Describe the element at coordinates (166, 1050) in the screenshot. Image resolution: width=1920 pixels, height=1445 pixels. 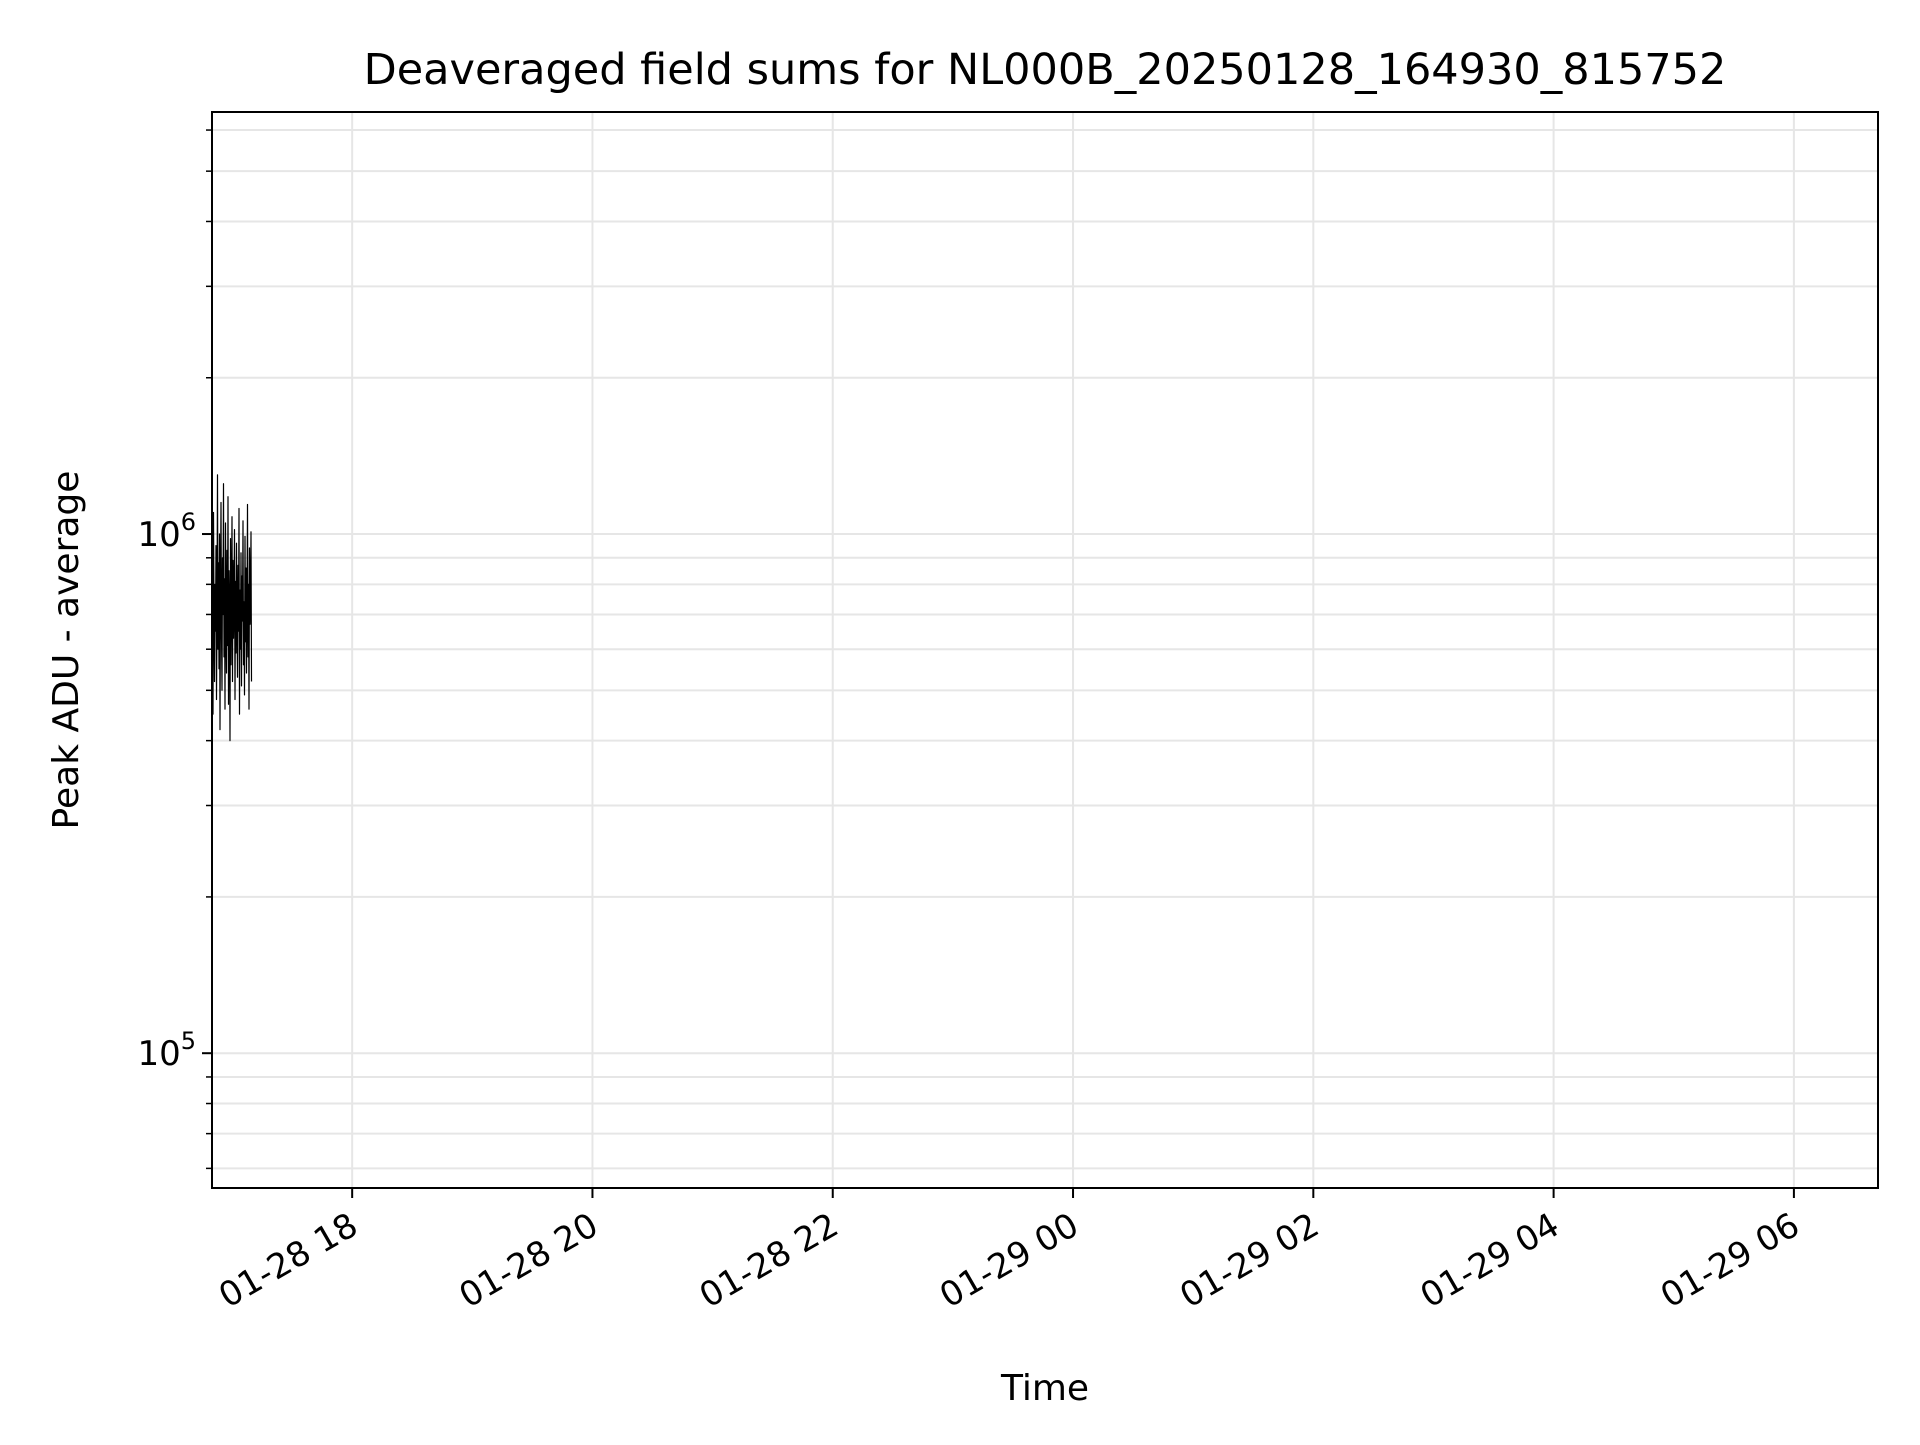
I see `y-tick-label: 10⁵` at that location.